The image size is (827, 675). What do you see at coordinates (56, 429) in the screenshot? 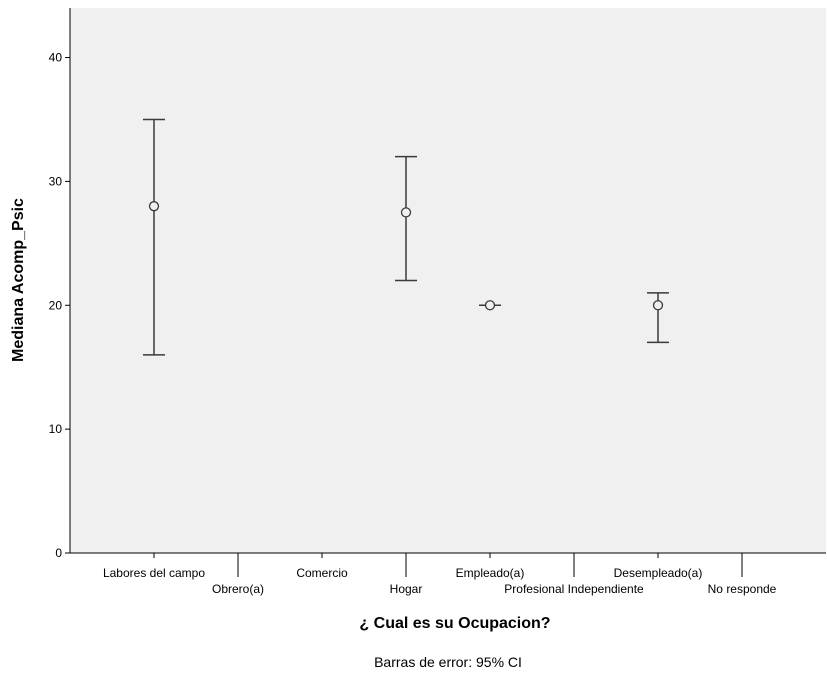
I see `y-tick-label: 10` at bounding box center [56, 429].